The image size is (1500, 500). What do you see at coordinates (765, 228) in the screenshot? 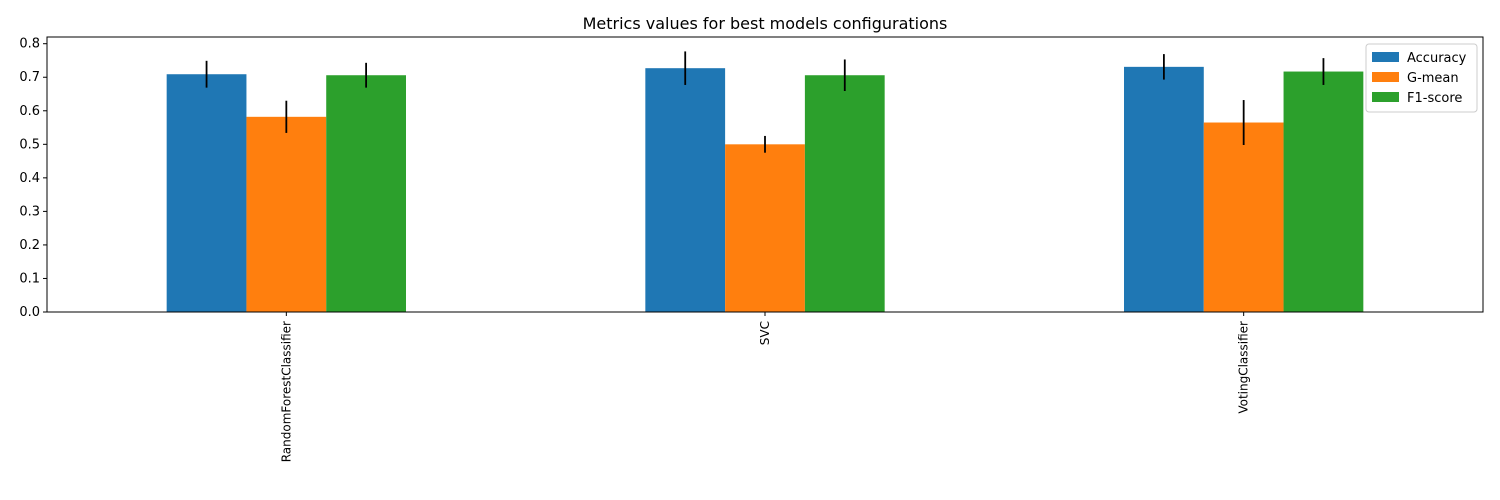
I see `bar-g-mean-svc` at bounding box center [765, 228].